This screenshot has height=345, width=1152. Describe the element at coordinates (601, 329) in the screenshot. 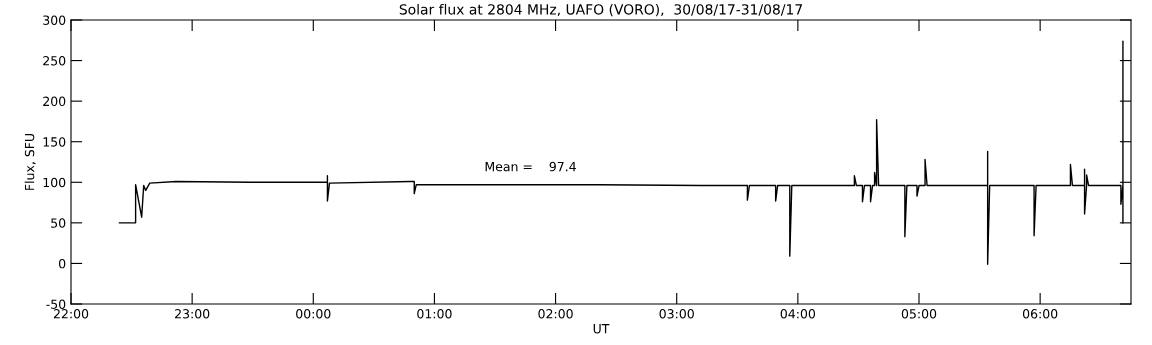

I see `x-axis-title: UT` at that location.